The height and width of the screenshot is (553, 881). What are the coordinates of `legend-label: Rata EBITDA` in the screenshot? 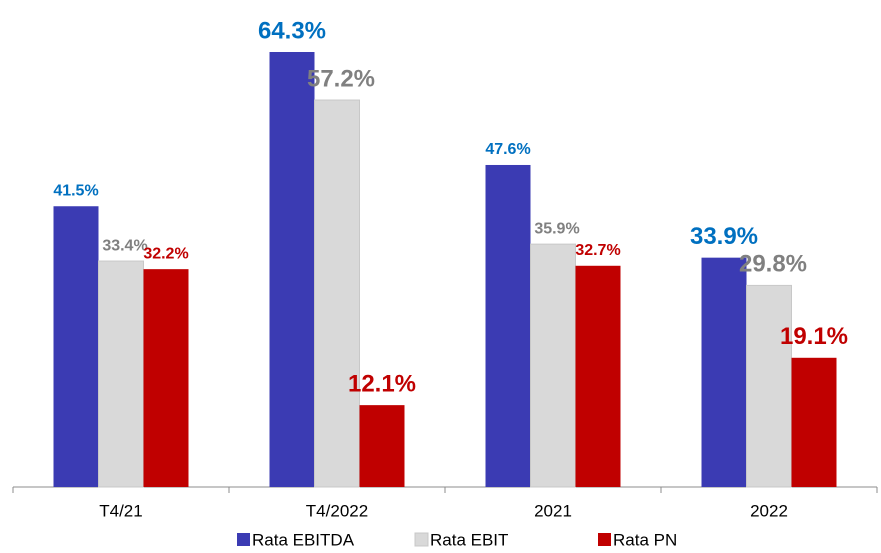 It's located at (303, 539).